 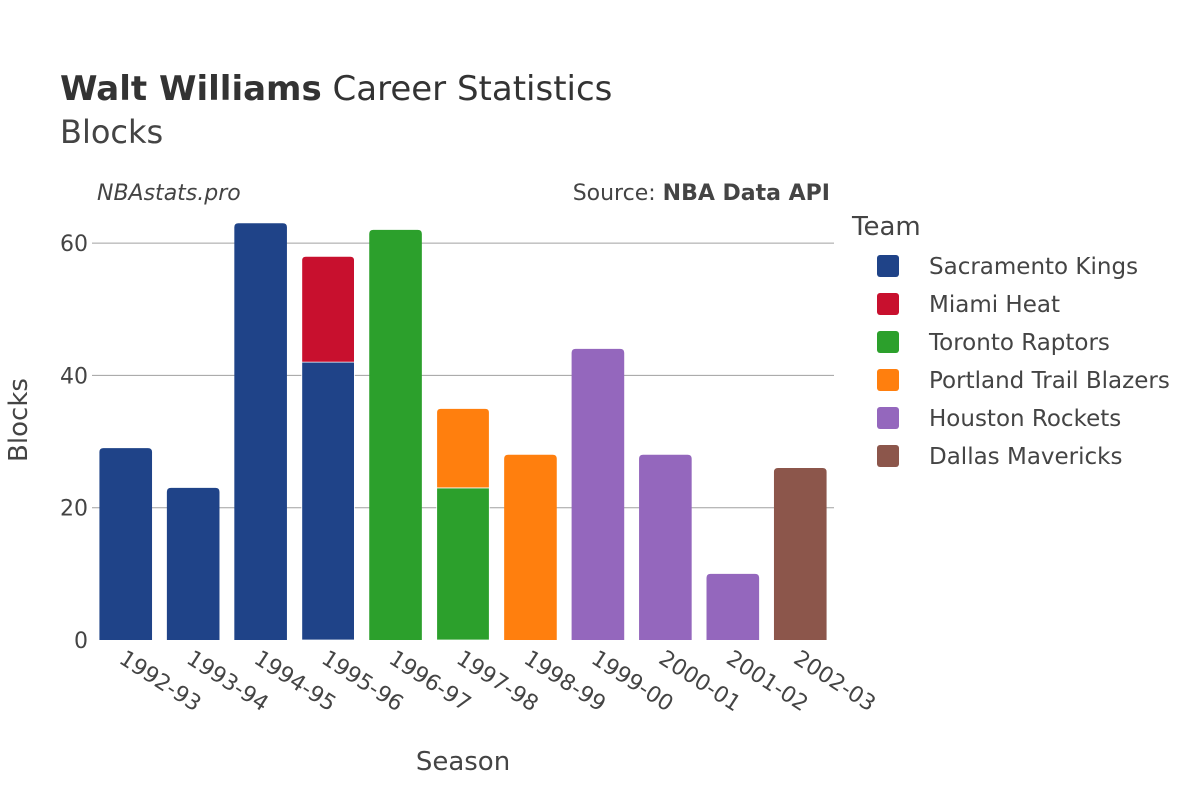 What do you see at coordinates (74, 376) in the screenshot?
I see `y-tick-label: 40` at bounding box center [74, 376].